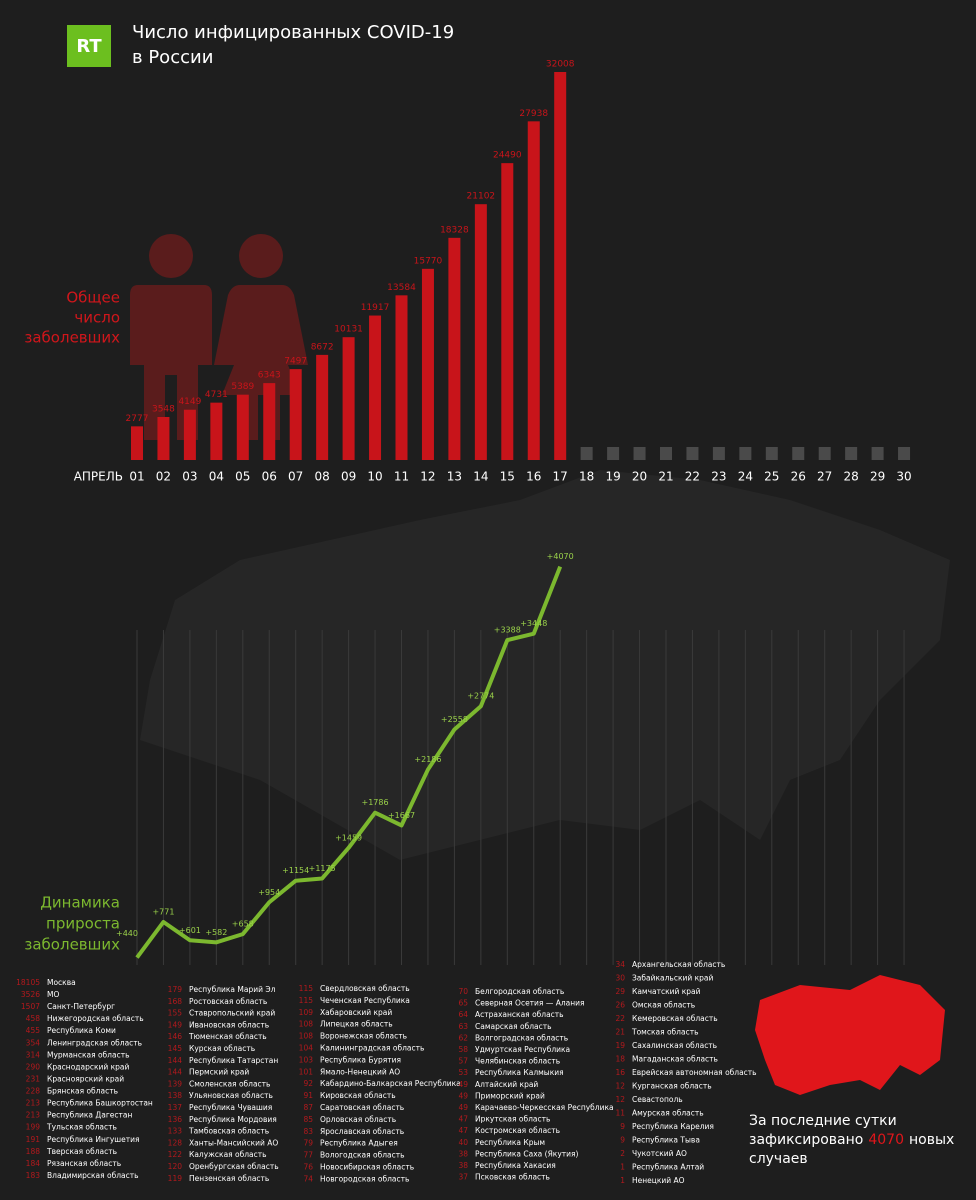 This screenshot has height=1200, width=976. What do you see at coordinates (175, 1036) in the screenshot?
I see `region-count: 146` at bounding box center [175, 1036].